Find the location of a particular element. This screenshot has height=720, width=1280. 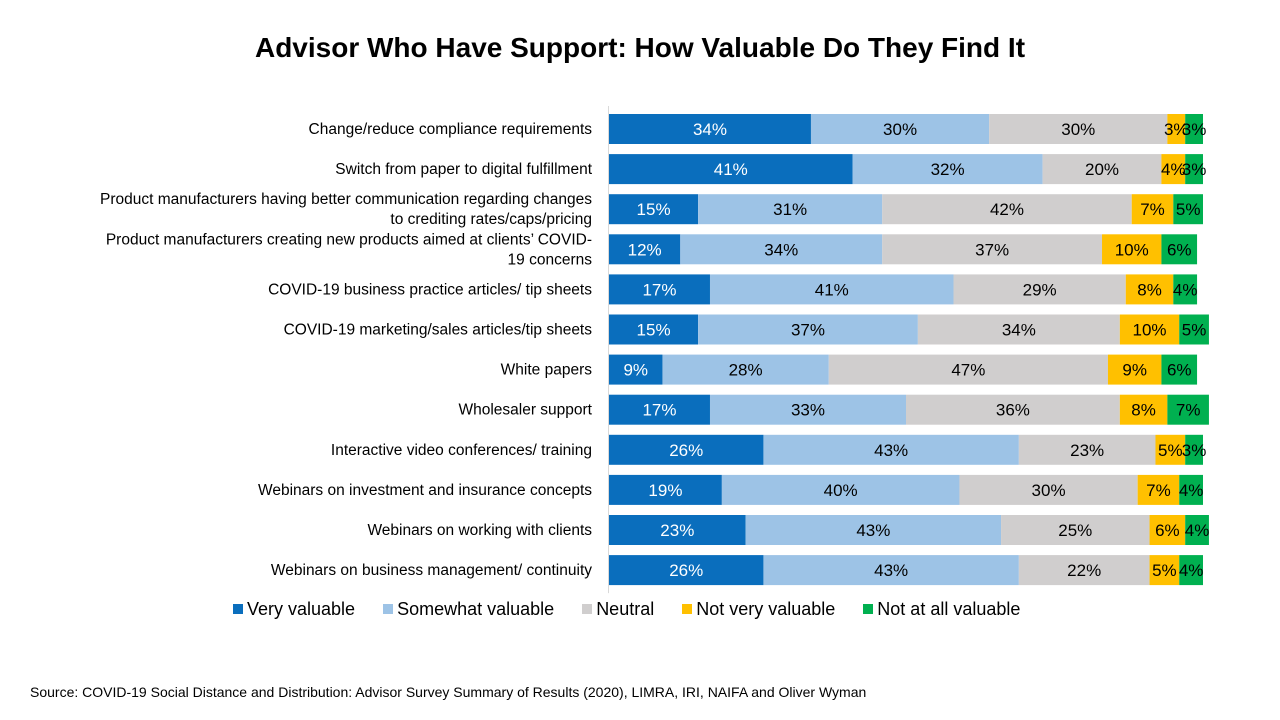

legend-item: Not very valuable is located at coordinates (758, 609).